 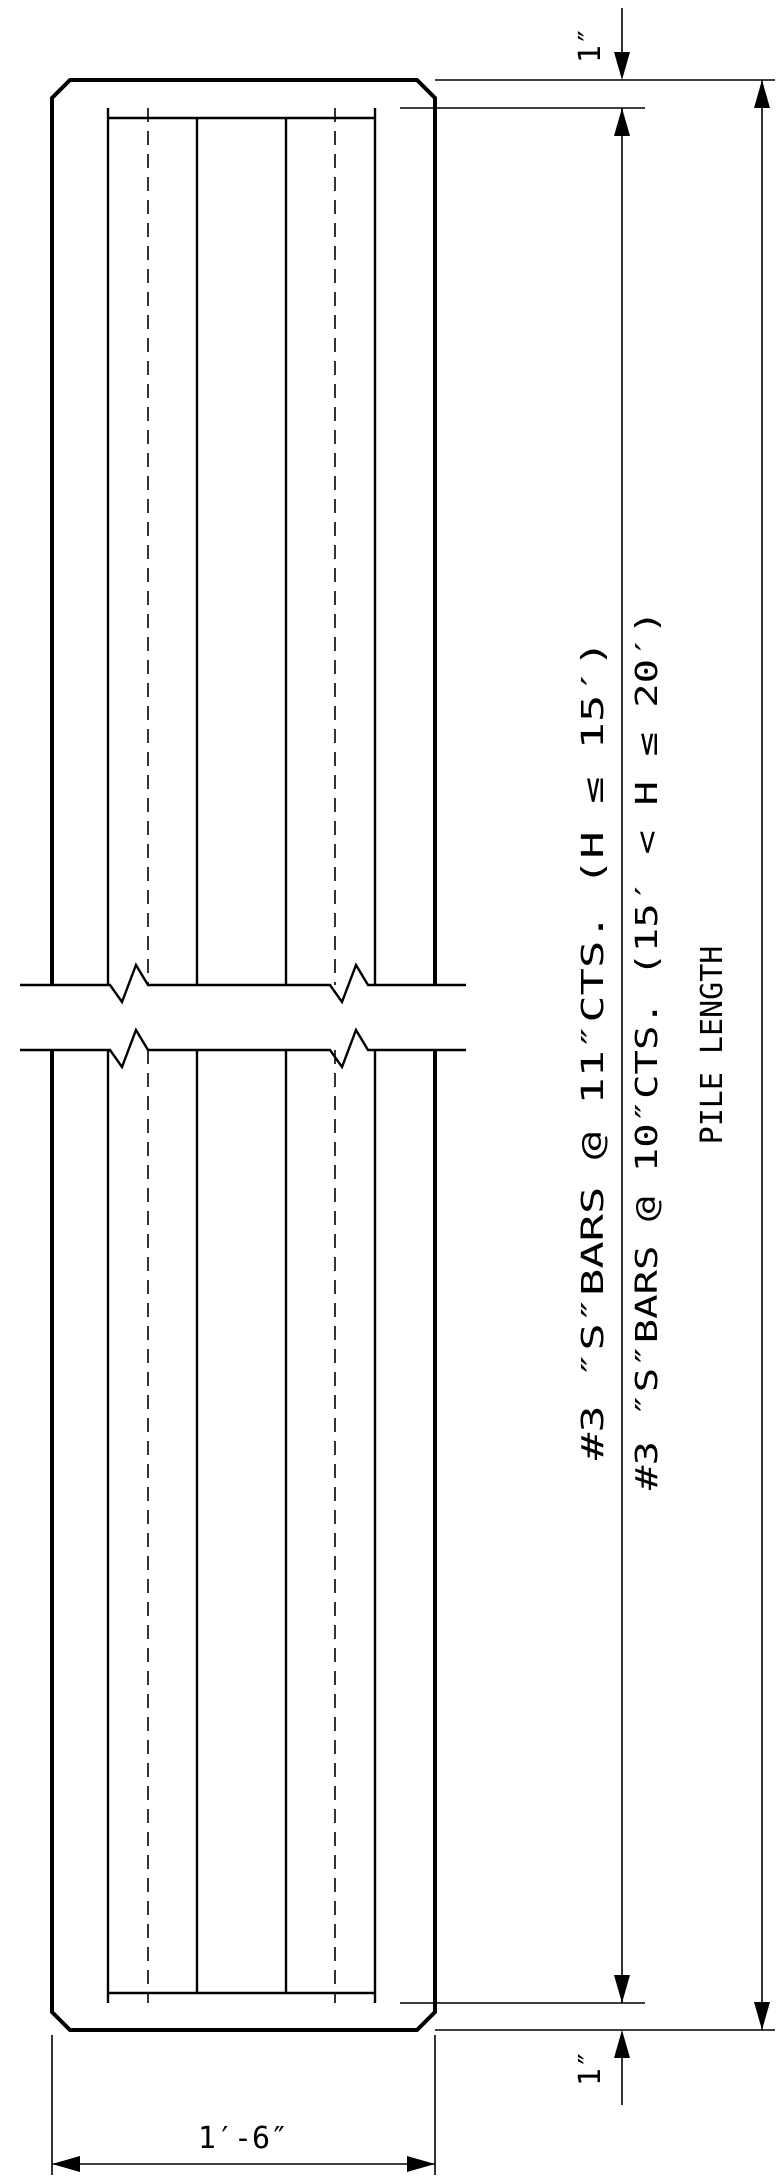 What do you see at coordinates (590, 2068) in the screenshot?
I see `bottom-cover-label: 1″` at bounding box center [590, 2068].